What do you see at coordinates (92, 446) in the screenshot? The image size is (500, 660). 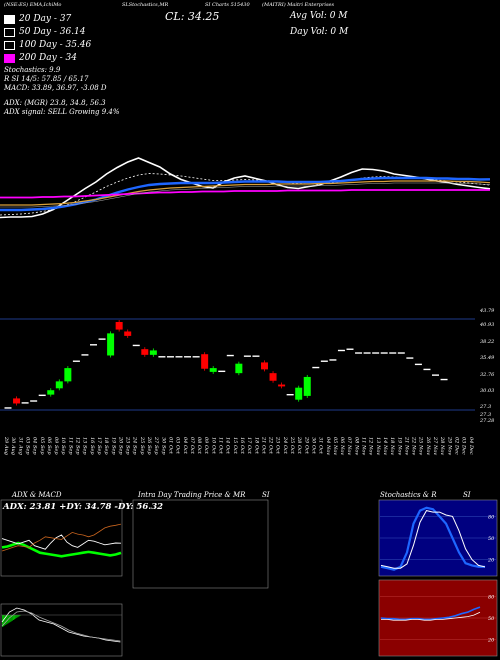 I see `date-x-tick: 16 Sep` at bounding box center [92, 446].